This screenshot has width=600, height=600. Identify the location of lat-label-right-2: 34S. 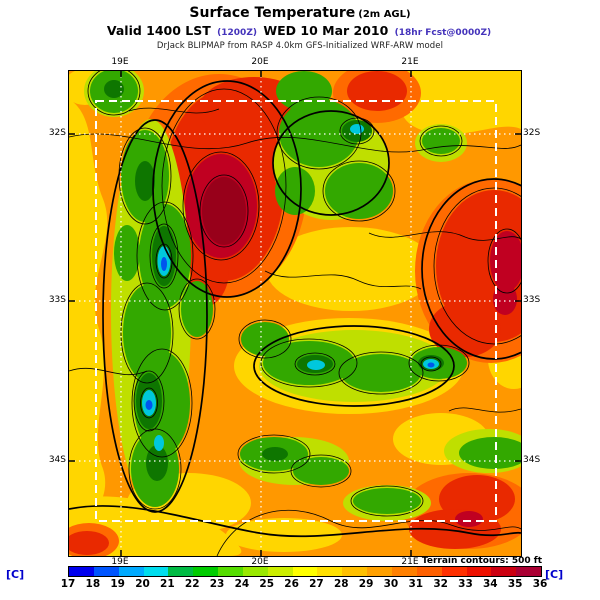
(532, 460).